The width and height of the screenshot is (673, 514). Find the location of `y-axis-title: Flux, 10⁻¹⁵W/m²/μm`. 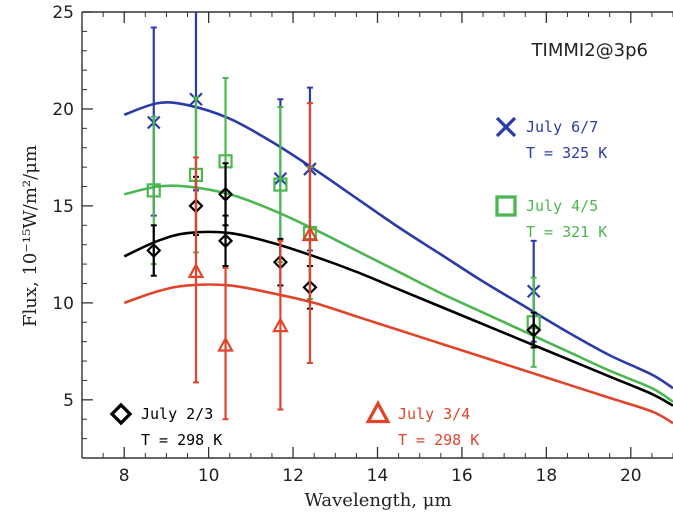

y-axis-title: Flux, 10⁻¹⁵W/m²/μm is located at coordinates (30, 236).